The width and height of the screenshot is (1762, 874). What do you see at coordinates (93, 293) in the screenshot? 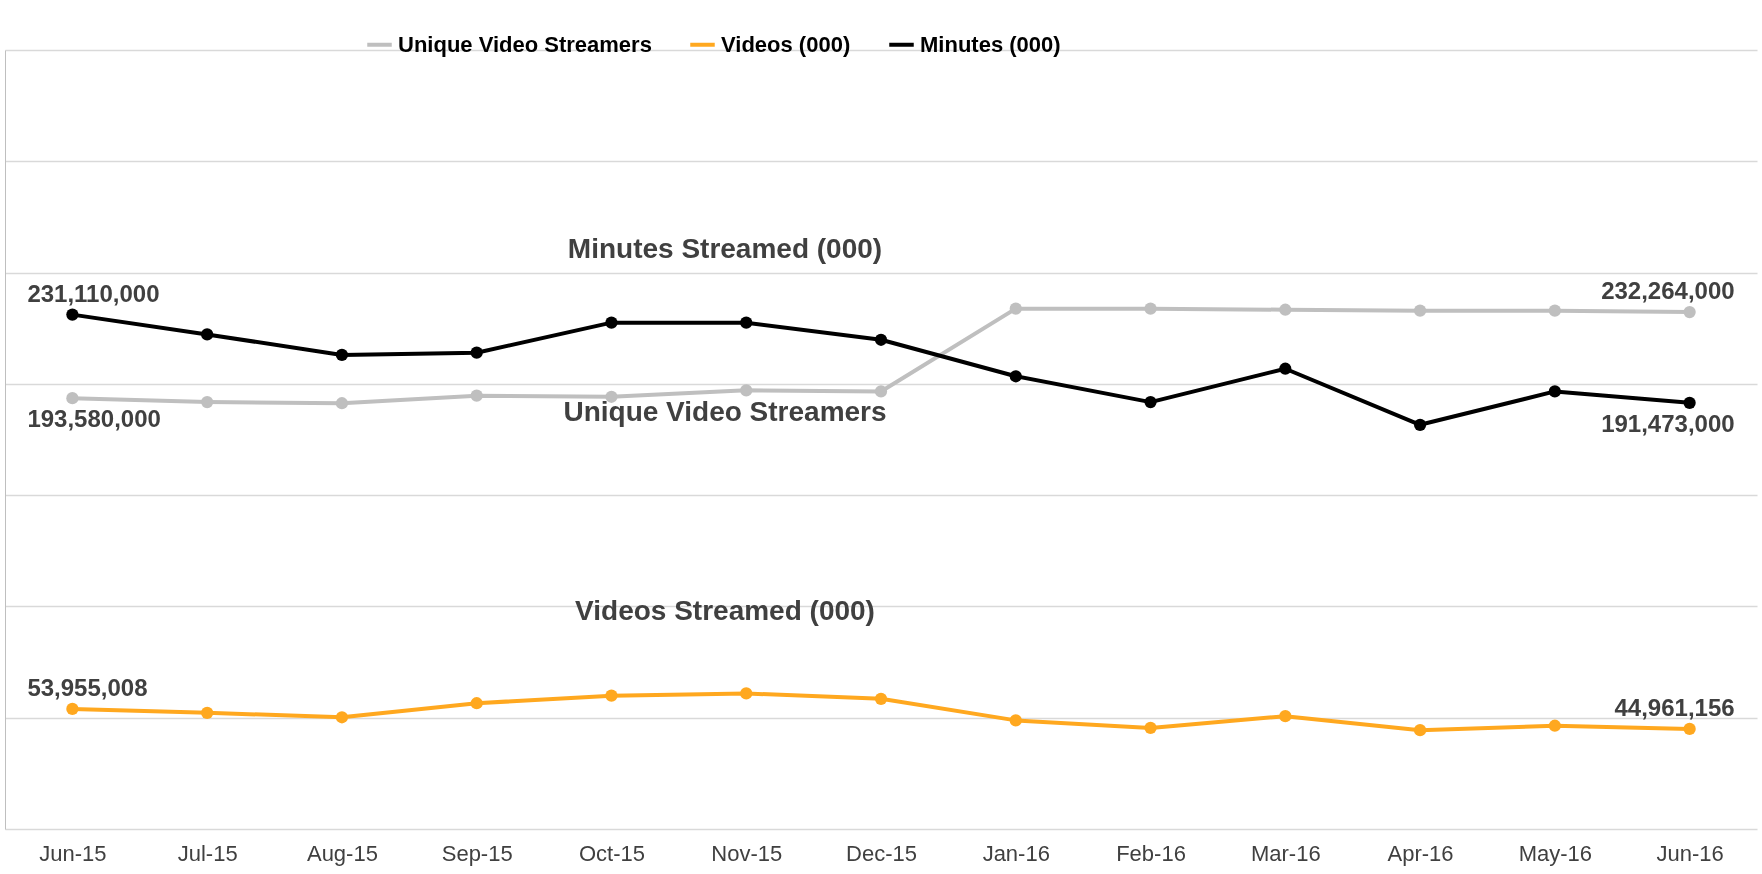
I see `data-label: 231,110,000` at bounding box center [93, 293].